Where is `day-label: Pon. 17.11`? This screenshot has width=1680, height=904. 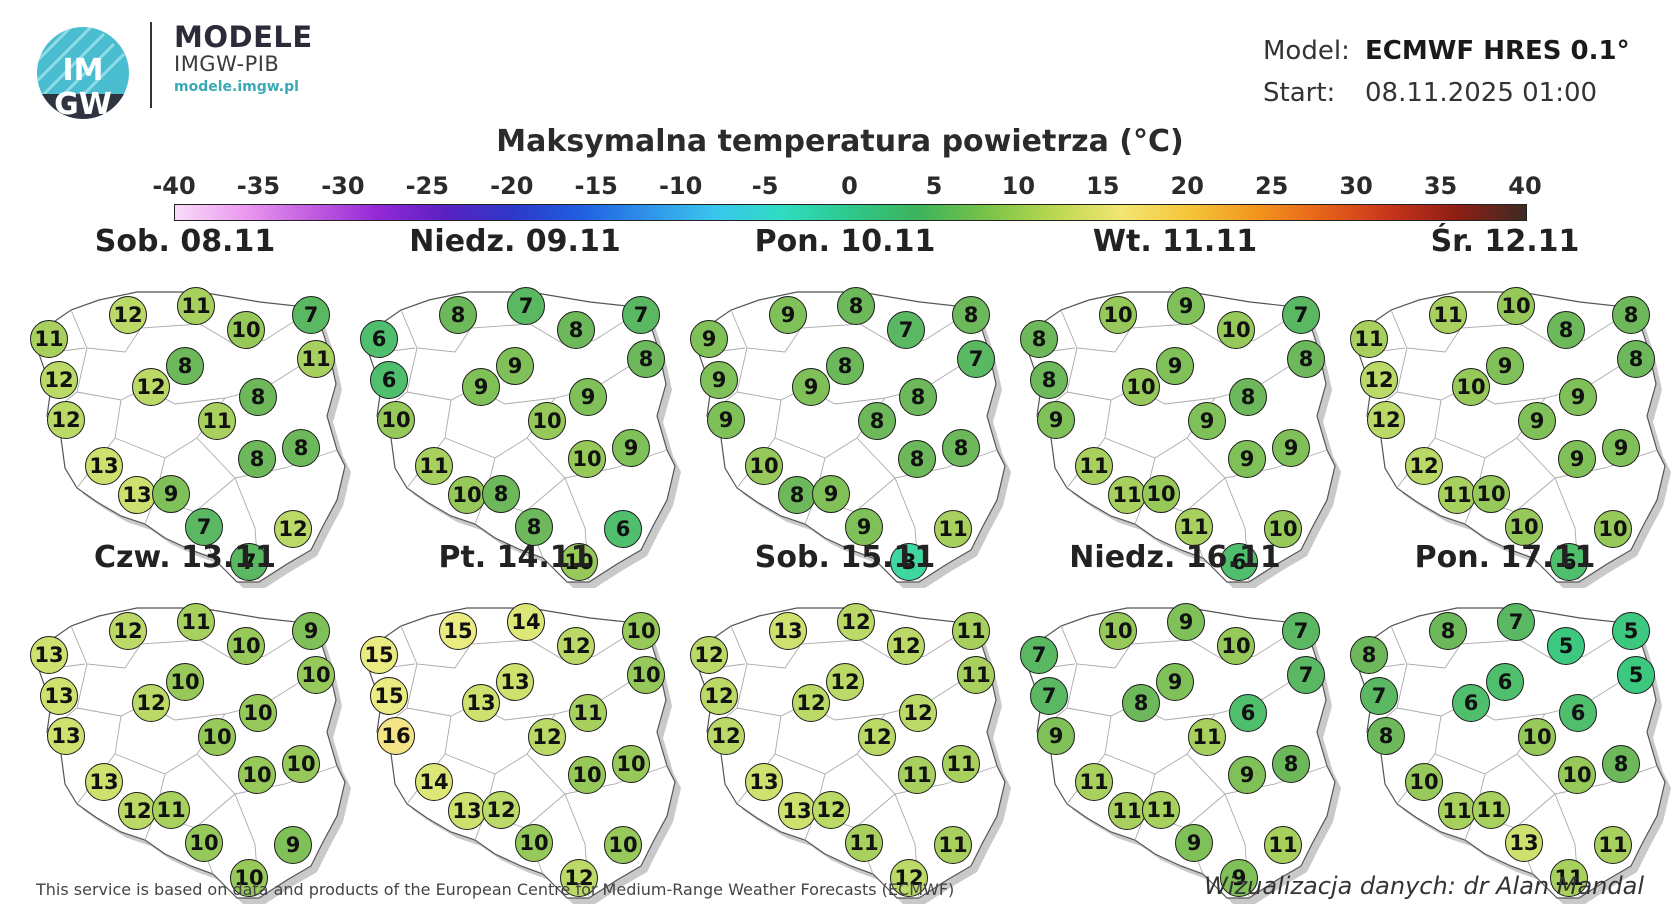
day-label: Pon. 17.11 is located at coordinates (1505, 557).